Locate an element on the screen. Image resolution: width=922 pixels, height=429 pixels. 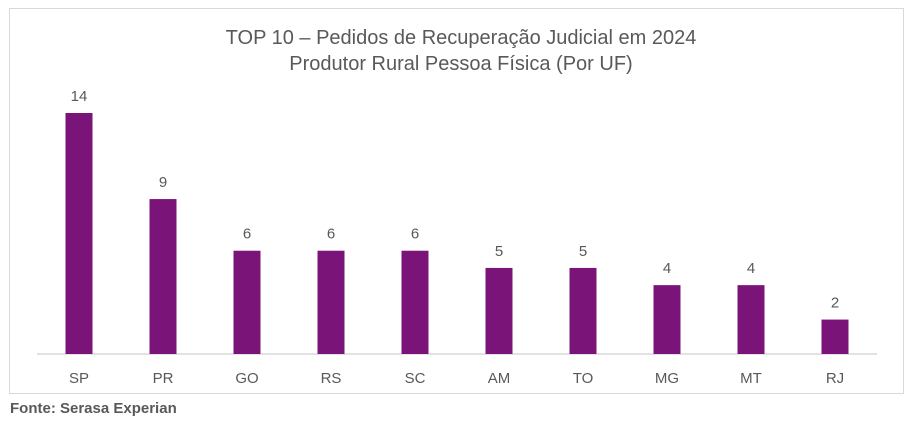
data-label-rj: 2 is located at coordinates (835, 303).